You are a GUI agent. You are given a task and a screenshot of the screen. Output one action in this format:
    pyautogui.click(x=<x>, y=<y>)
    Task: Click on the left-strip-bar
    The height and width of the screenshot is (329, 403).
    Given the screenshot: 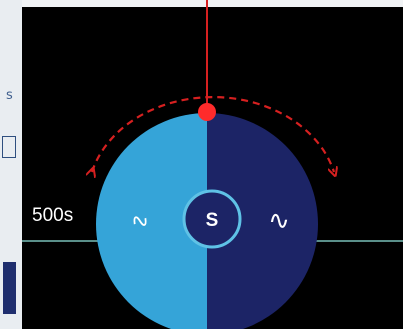 What is the action you would take?
    pyautogui.click(x=9, y=288)
    